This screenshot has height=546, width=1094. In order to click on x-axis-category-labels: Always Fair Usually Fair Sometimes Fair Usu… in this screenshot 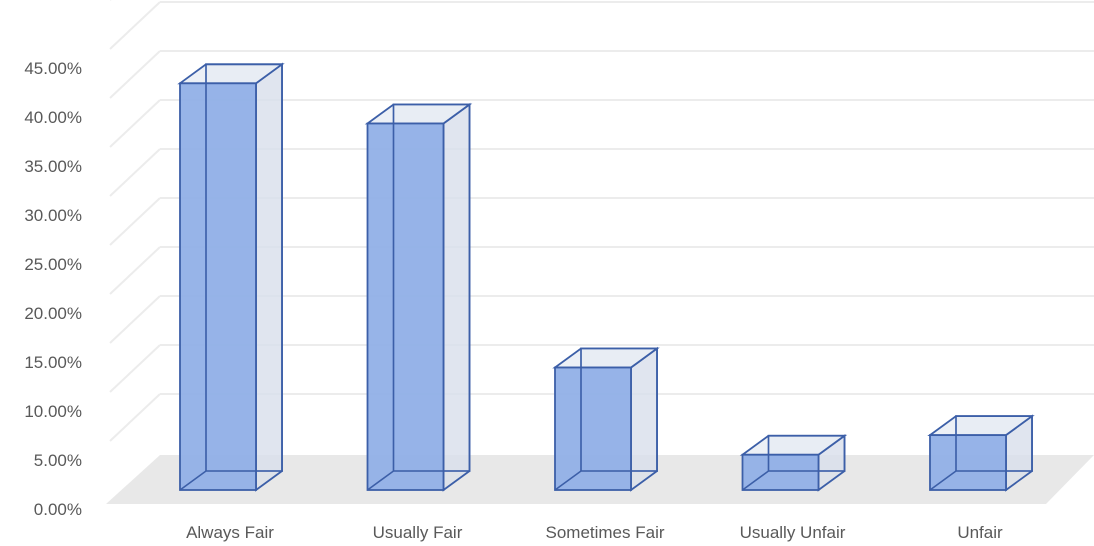, I will do `click(594, 532)`.